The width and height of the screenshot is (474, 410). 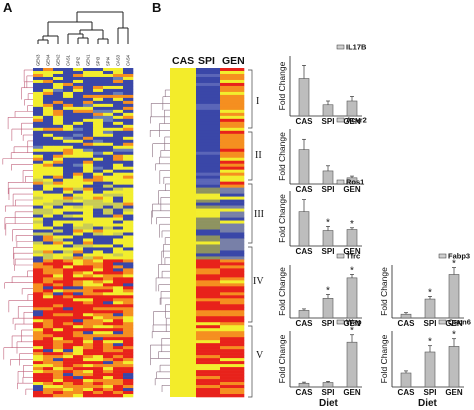 What do you see at coordinates (250, 99) in the screenshot?
I see `group-bracket` at bounding box center [250, 99].